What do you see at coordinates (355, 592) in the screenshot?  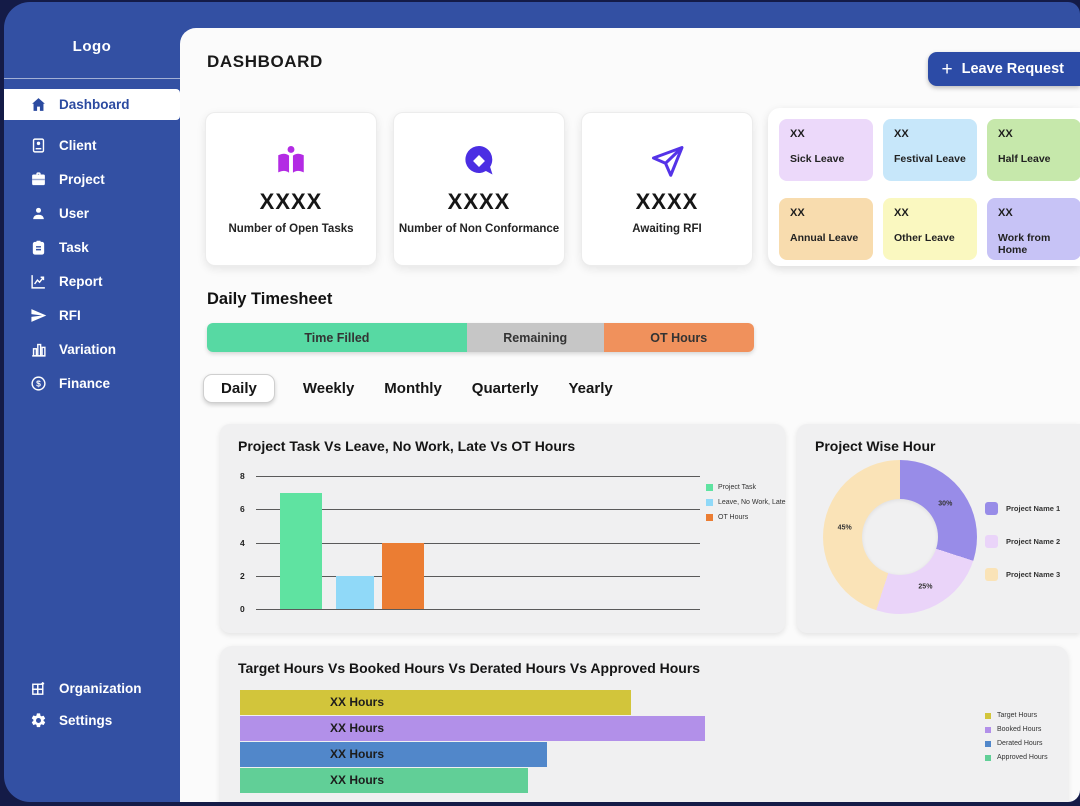 I see `bar-leave-no-work-late` at bounding box center [355, 592].